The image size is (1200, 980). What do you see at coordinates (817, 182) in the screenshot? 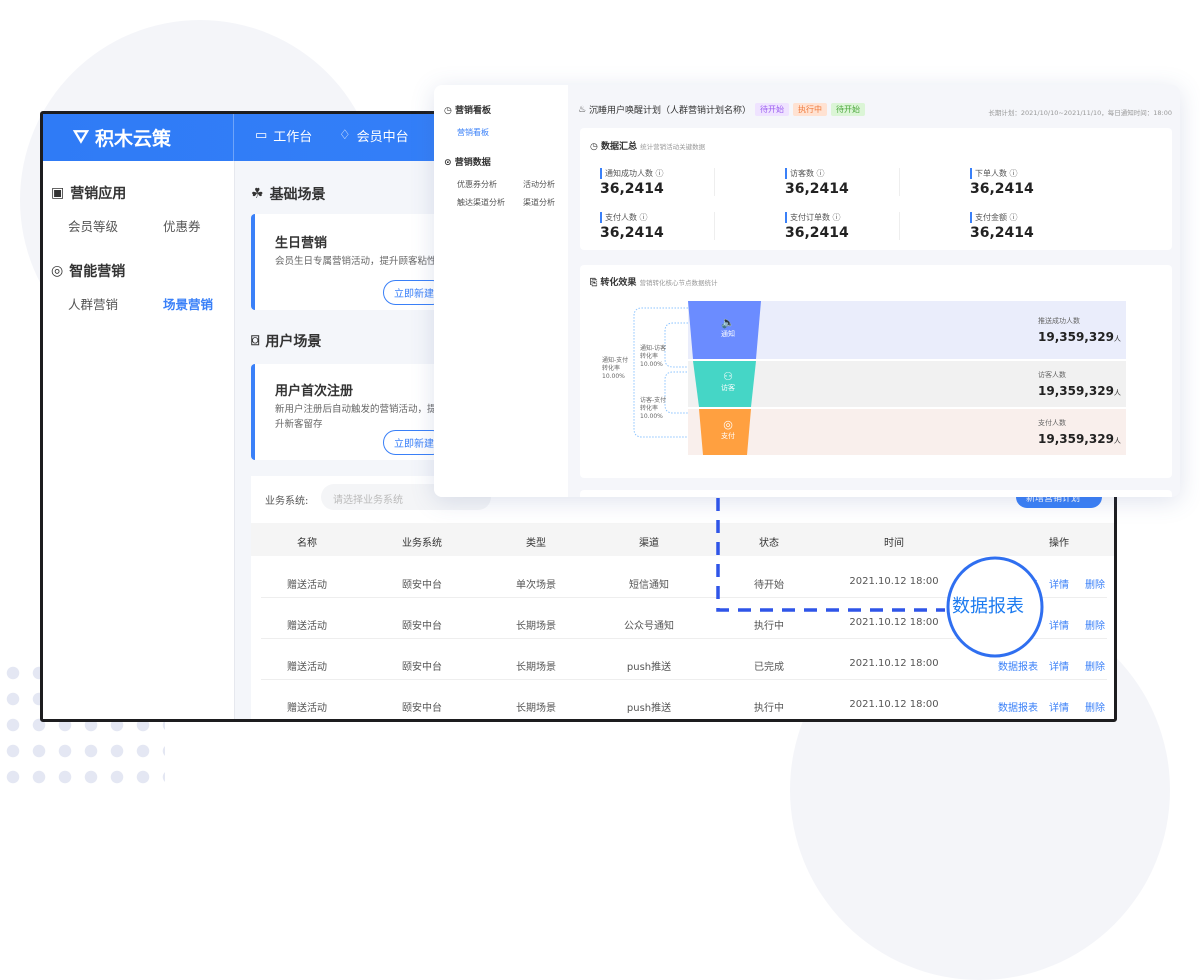
I see `kpi: 访客数 ⓘ 36,2414` at bounding box center [817, 182].